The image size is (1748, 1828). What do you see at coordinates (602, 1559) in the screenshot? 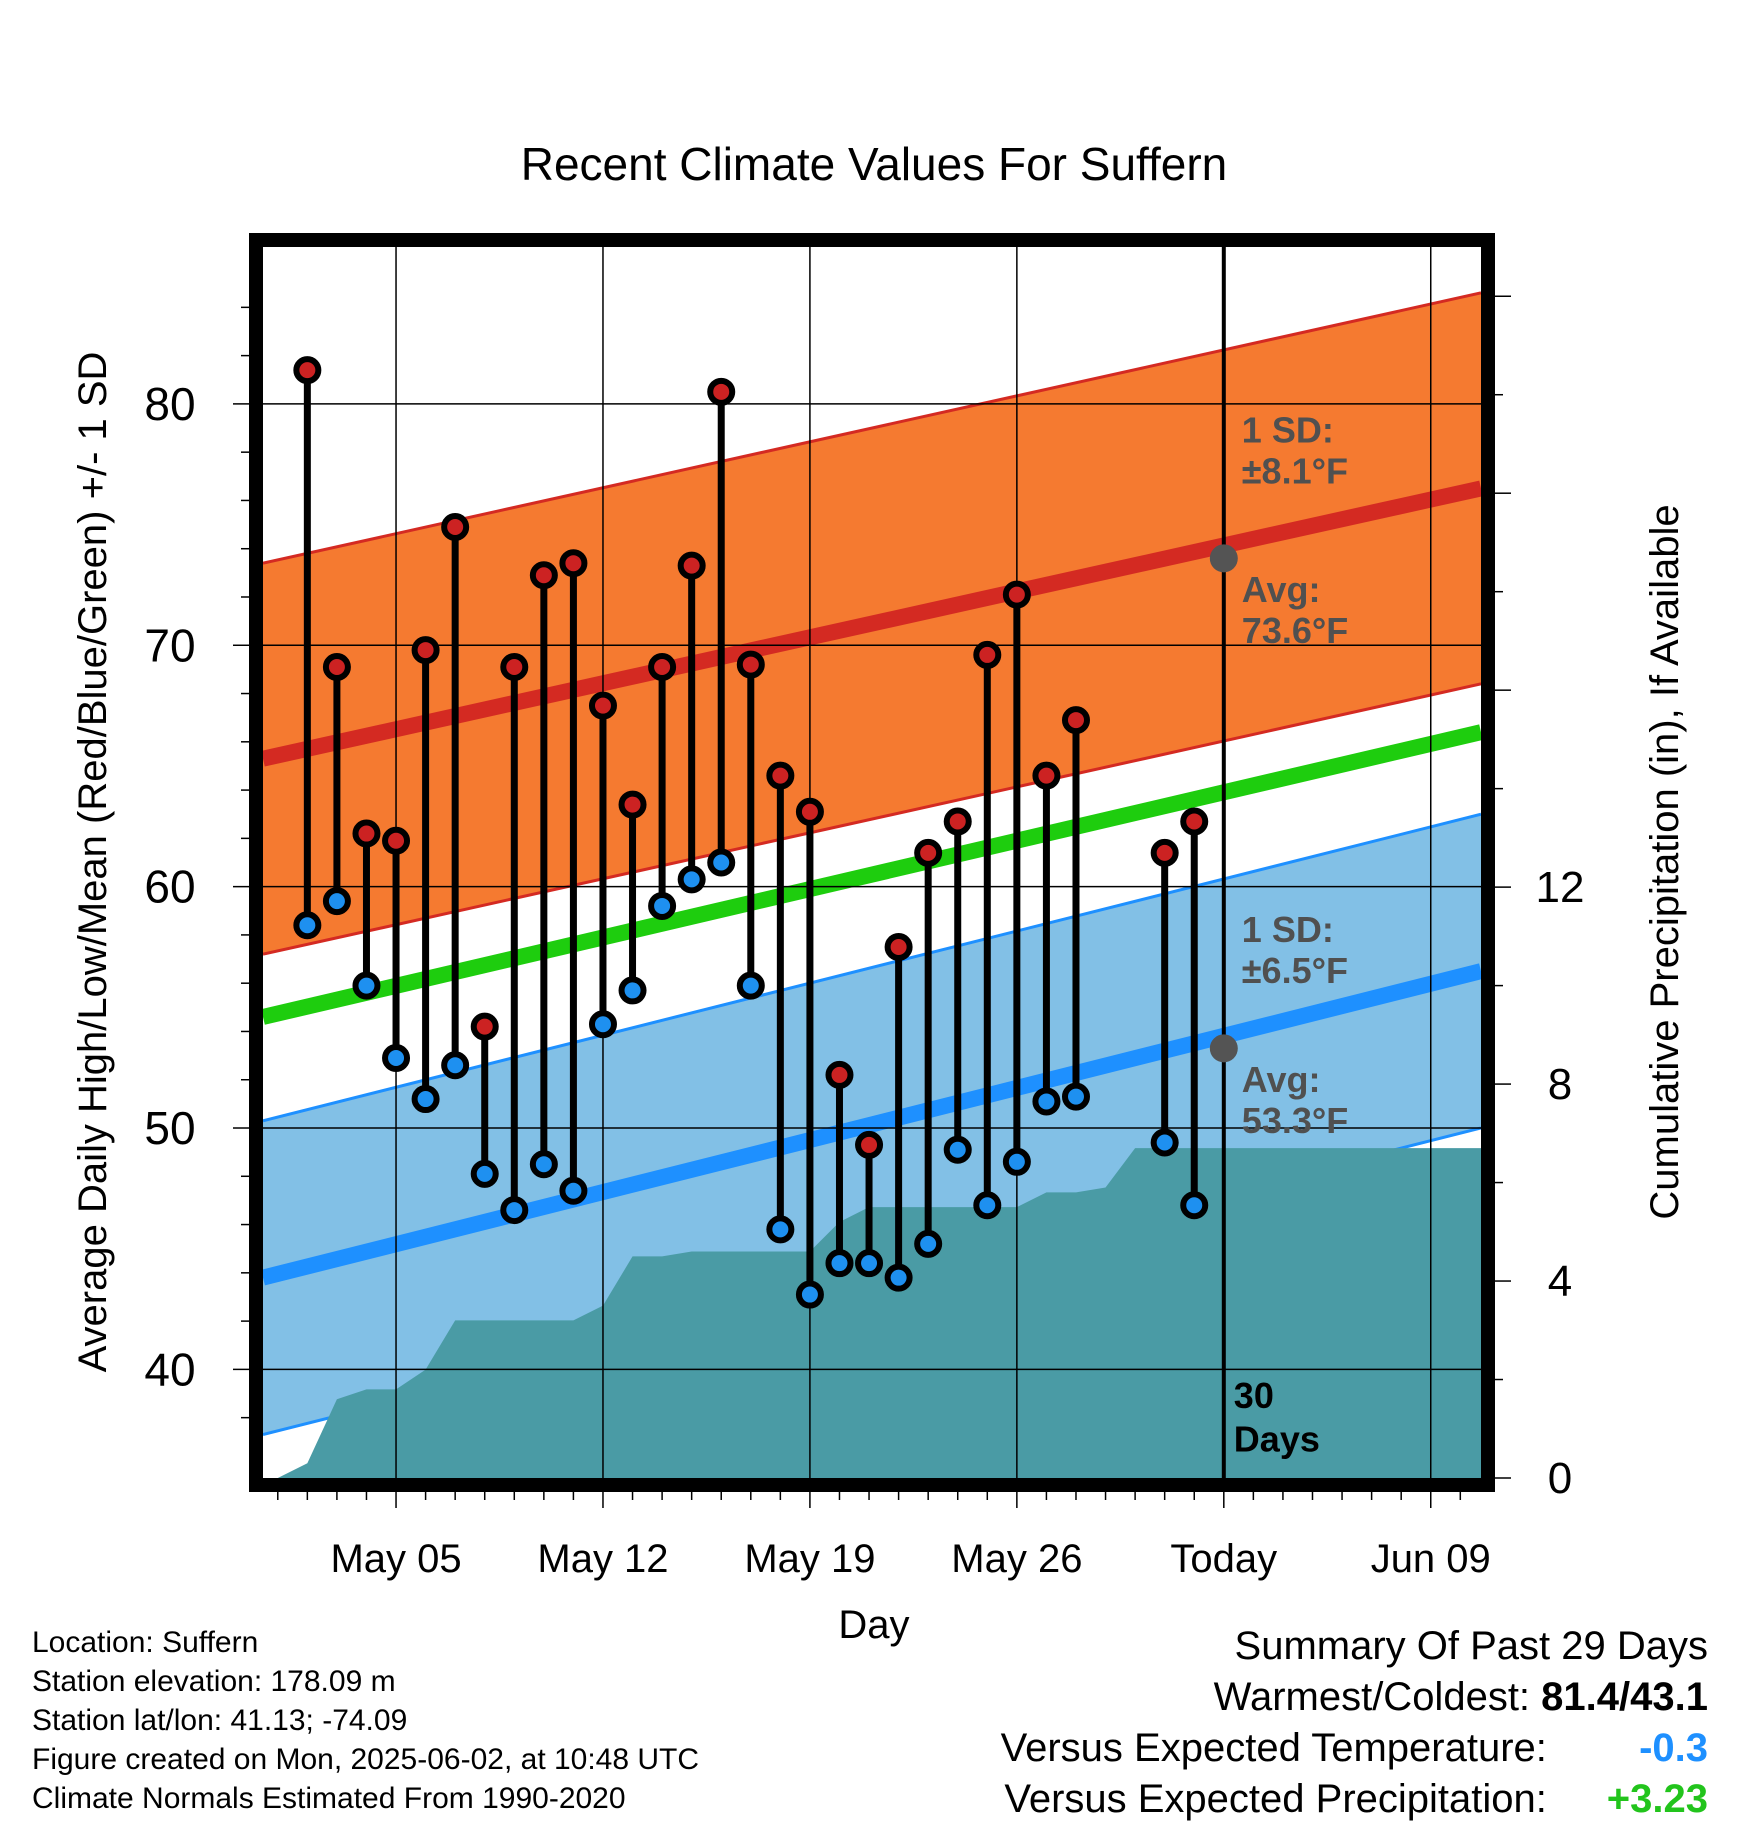
I see `x-tick-label: May 12` at bounding box center [602, 1559].